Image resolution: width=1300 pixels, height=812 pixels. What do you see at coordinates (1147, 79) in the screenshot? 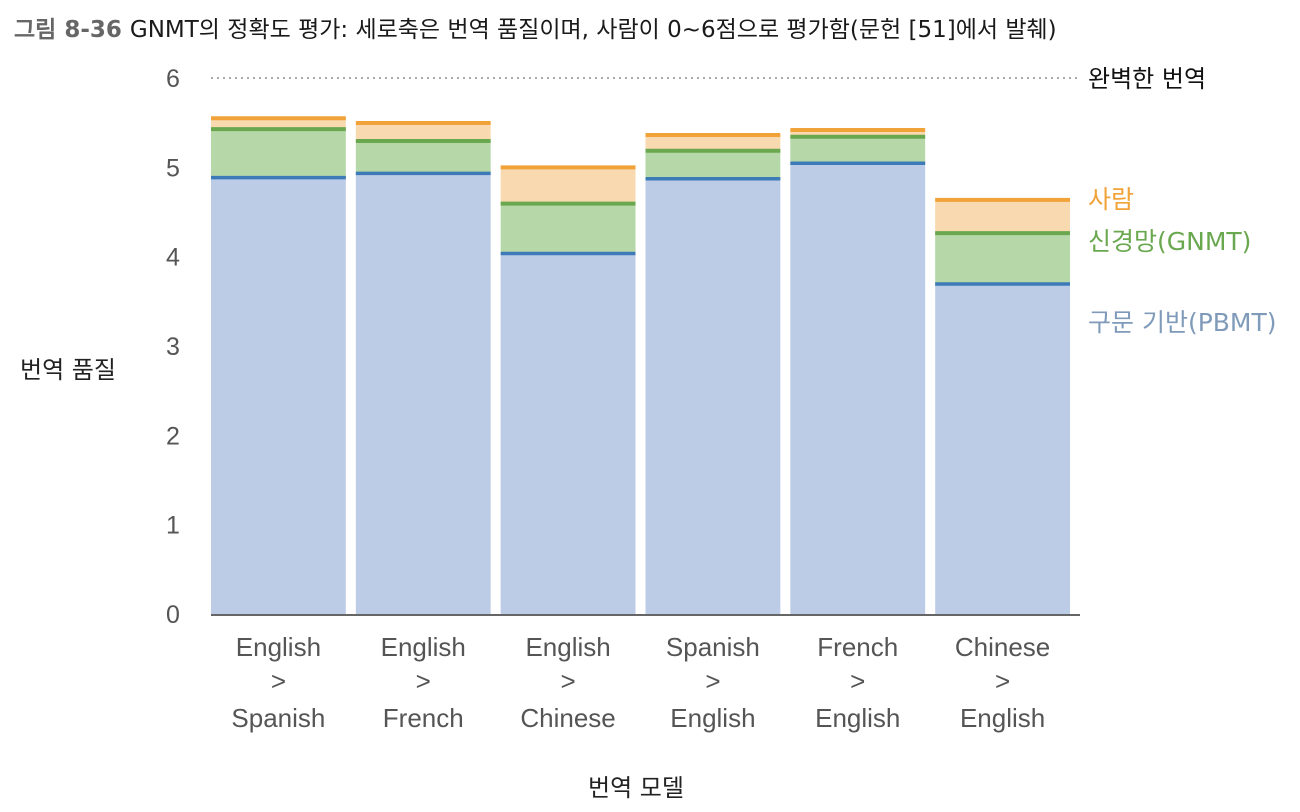
I see `perfect-translation-label: 완벽한 번역` at bounding box center [1147, 79].